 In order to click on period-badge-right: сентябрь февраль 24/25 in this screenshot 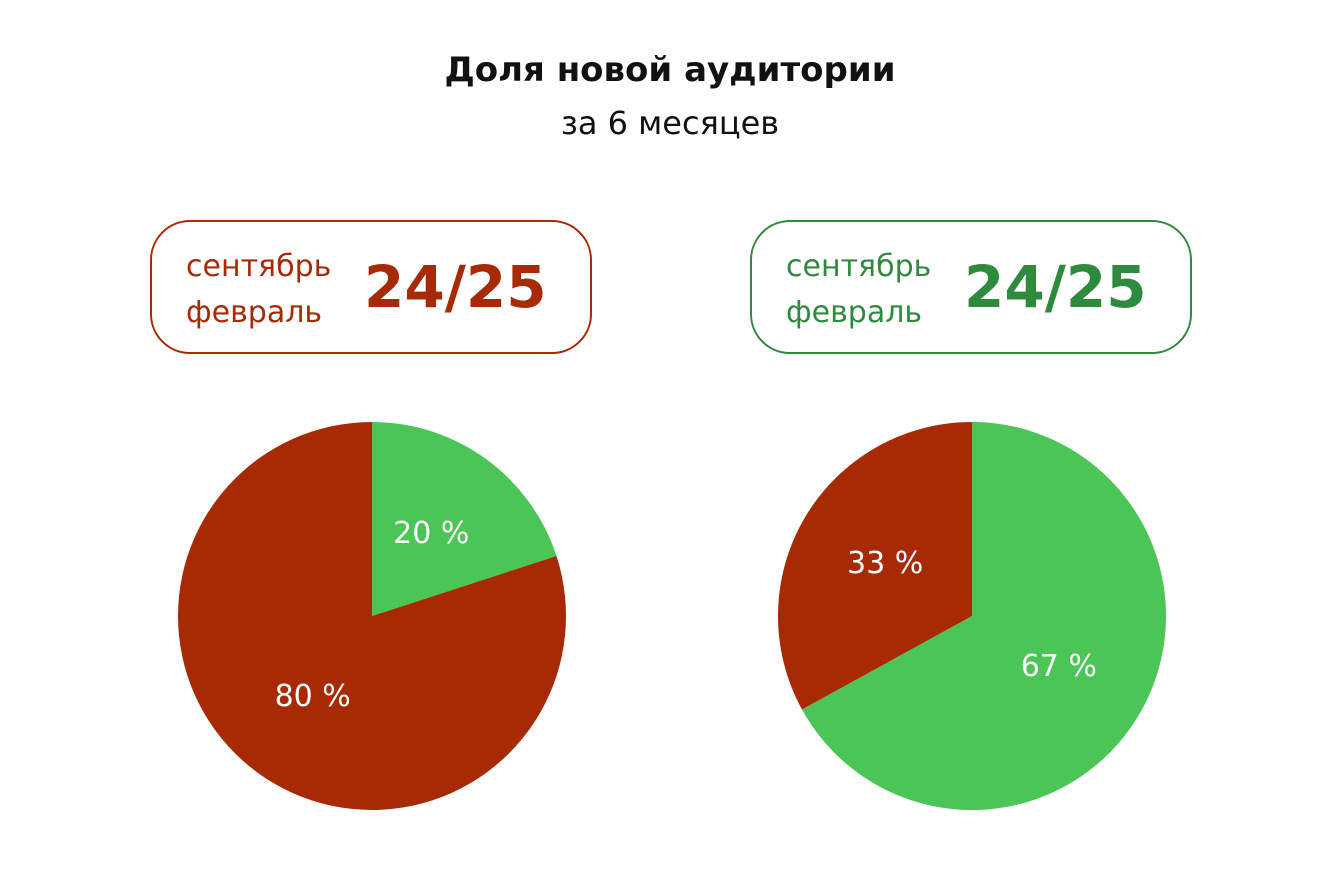, I will do `click(971, 287)`.